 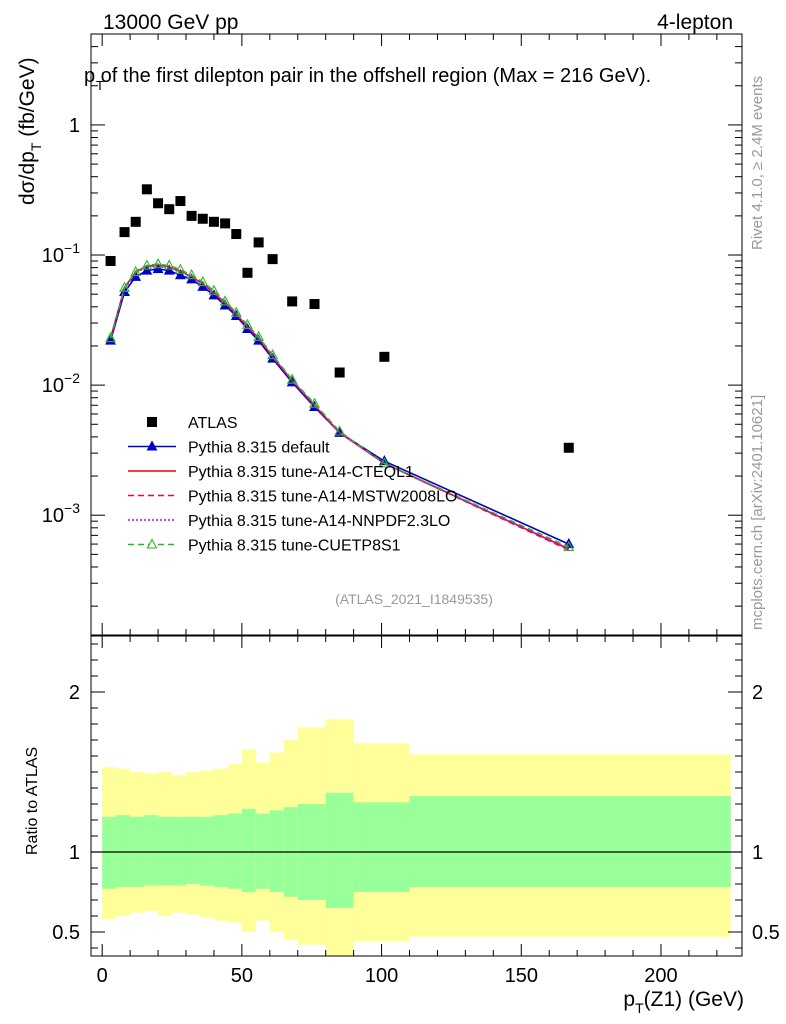 What do you see at coordinates (301, 472) in the screenshot?
I see `legend-label: Pythia 8.315 tune-A14-CTEQL1` at bounding box center [301, 472].